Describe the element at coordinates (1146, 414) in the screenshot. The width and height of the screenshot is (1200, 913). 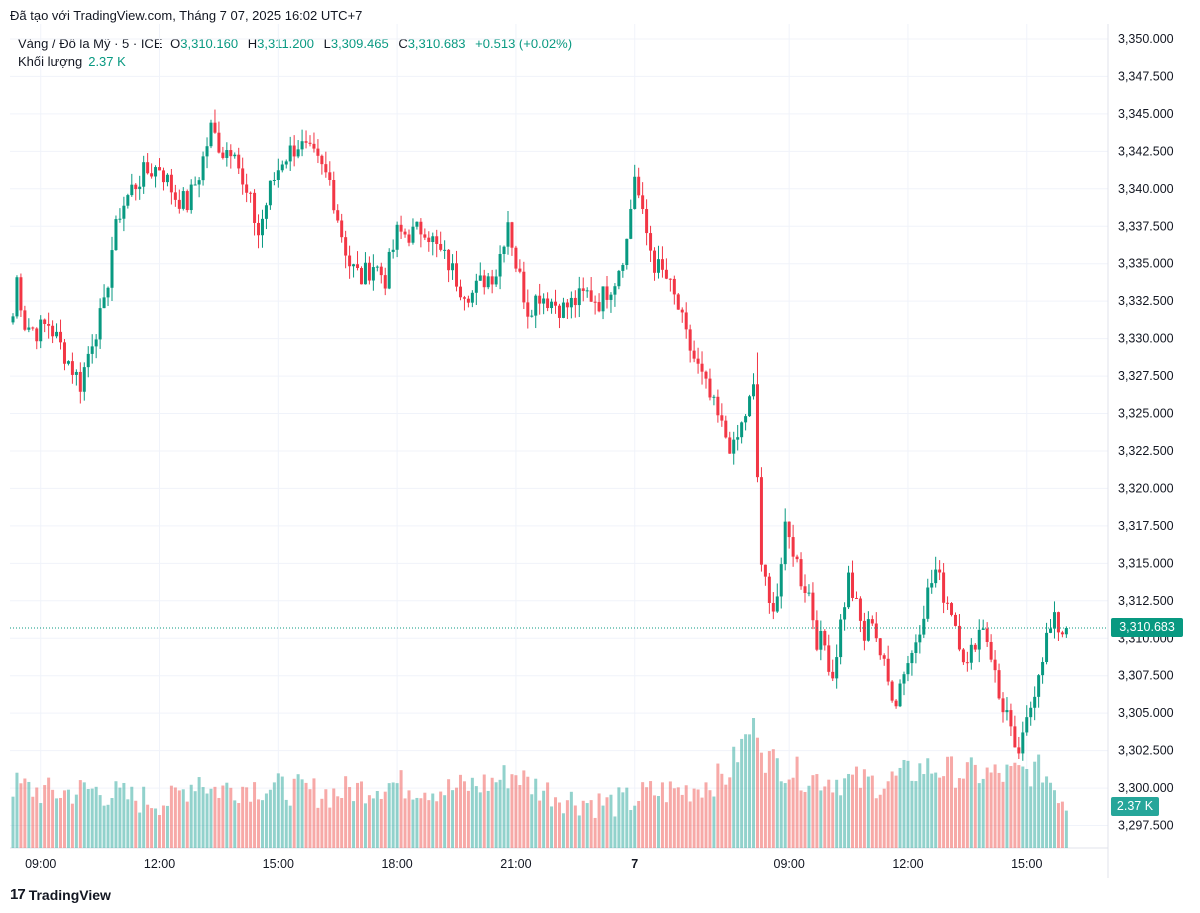
I see `y-tick-label: 3,325.000` at that location.